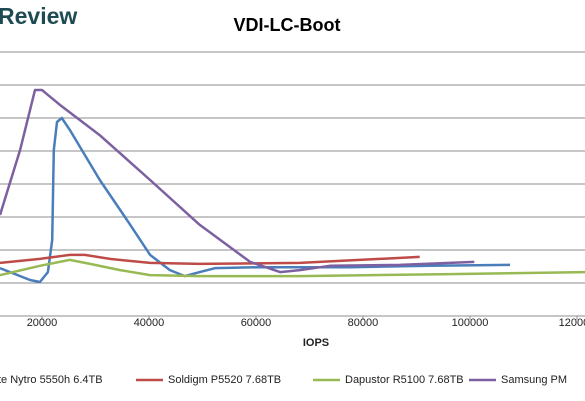 This screenshot has height=401, width=585. What do you see at coordinates (572, 323) in the screenshot?
I see `x-tick-label: 120000` at bounding box center [572, 323].